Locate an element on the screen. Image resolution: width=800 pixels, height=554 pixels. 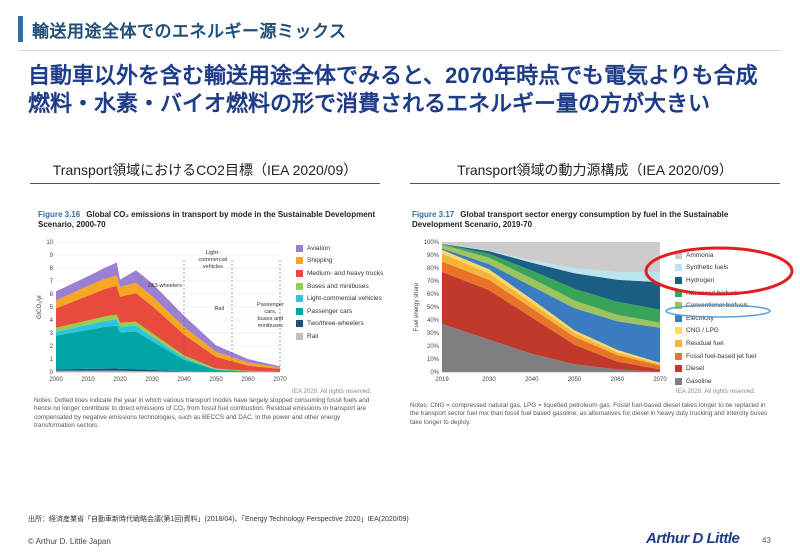
legend-item-advanced-biofuels: Advanced biofuels is located at coordinates (715, 293).